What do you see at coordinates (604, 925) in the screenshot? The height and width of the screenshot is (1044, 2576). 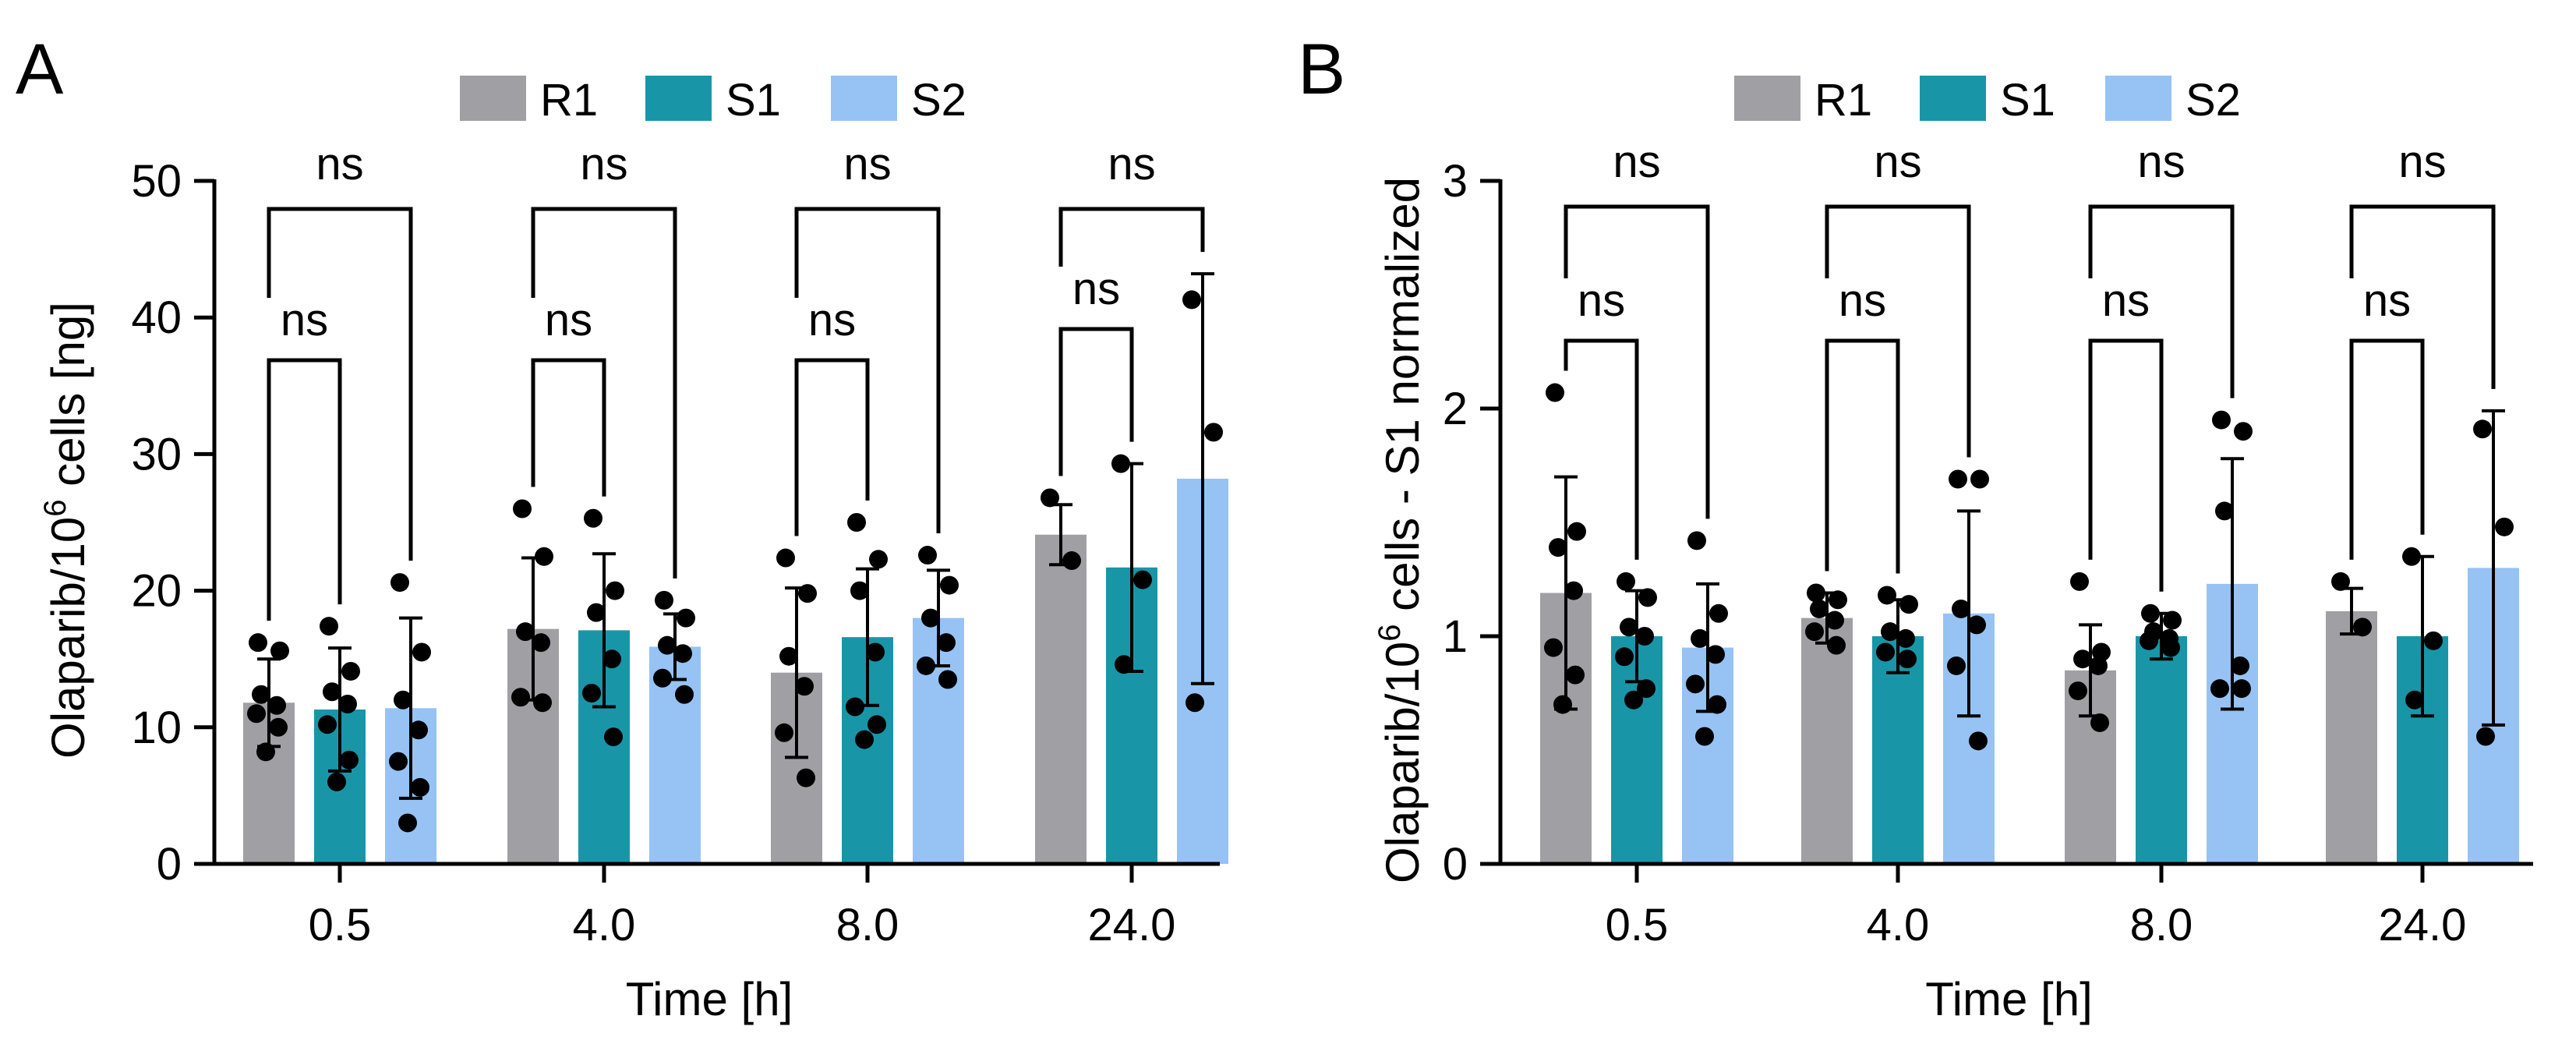 I see `x-tick-label: 4.0` at bounding box center [604, 925].